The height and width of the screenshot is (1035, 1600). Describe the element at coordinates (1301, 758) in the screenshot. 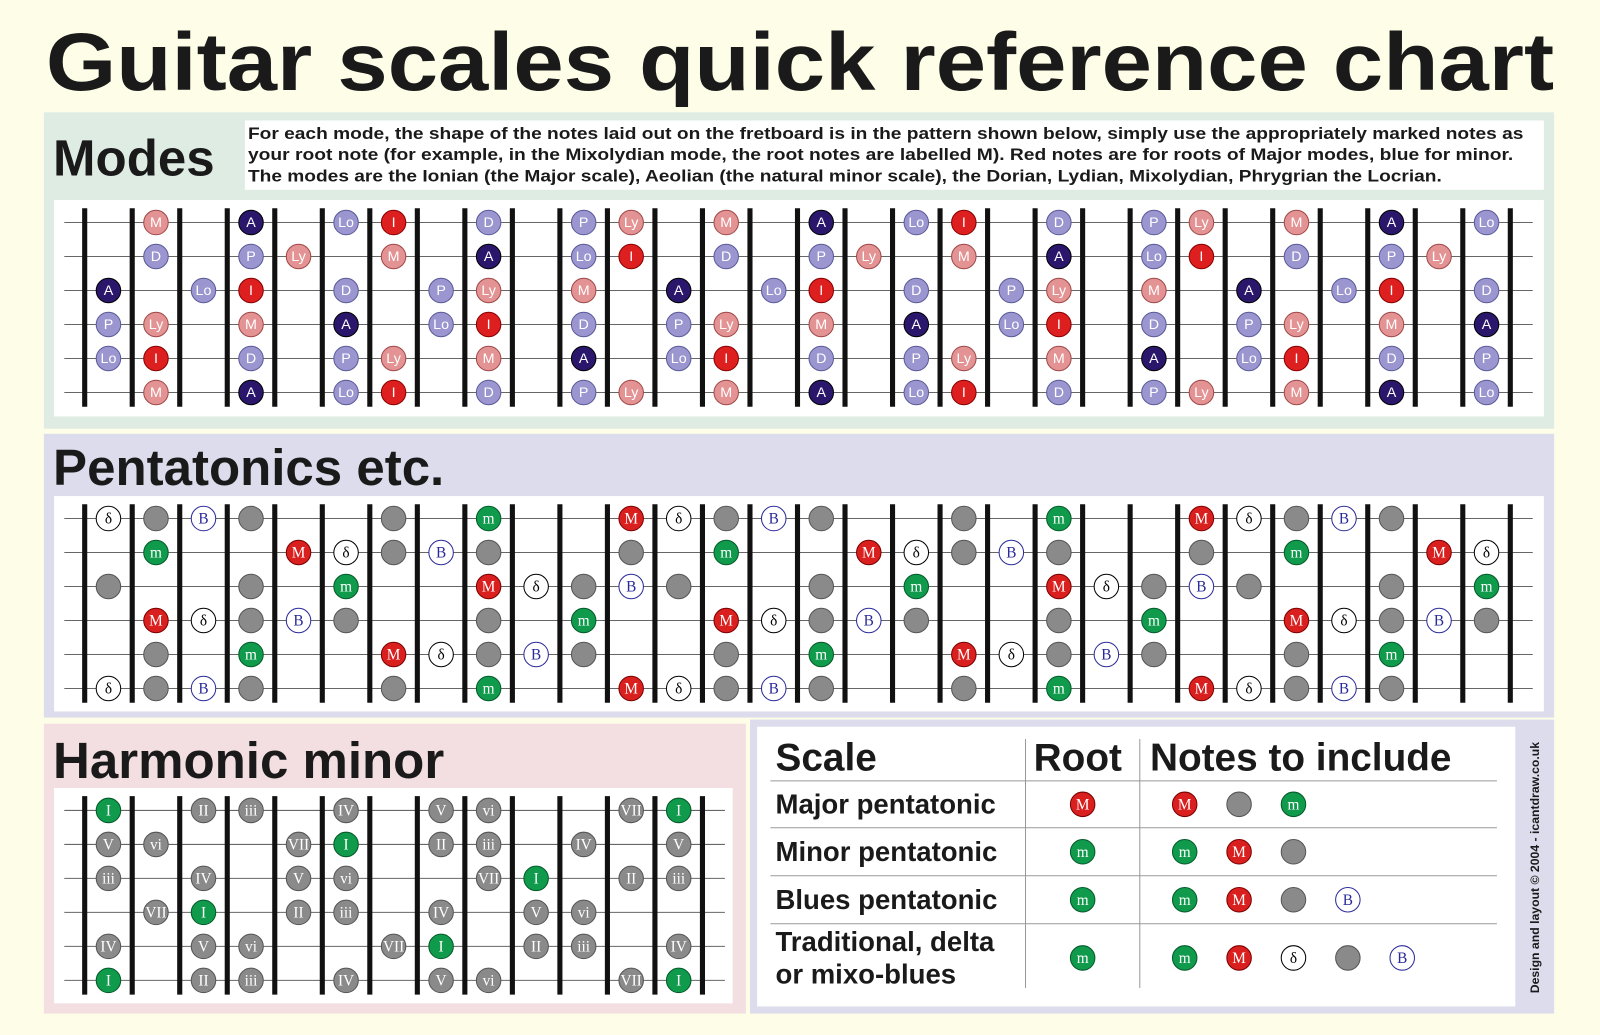

I see `table-header: Notes to include` at that location.